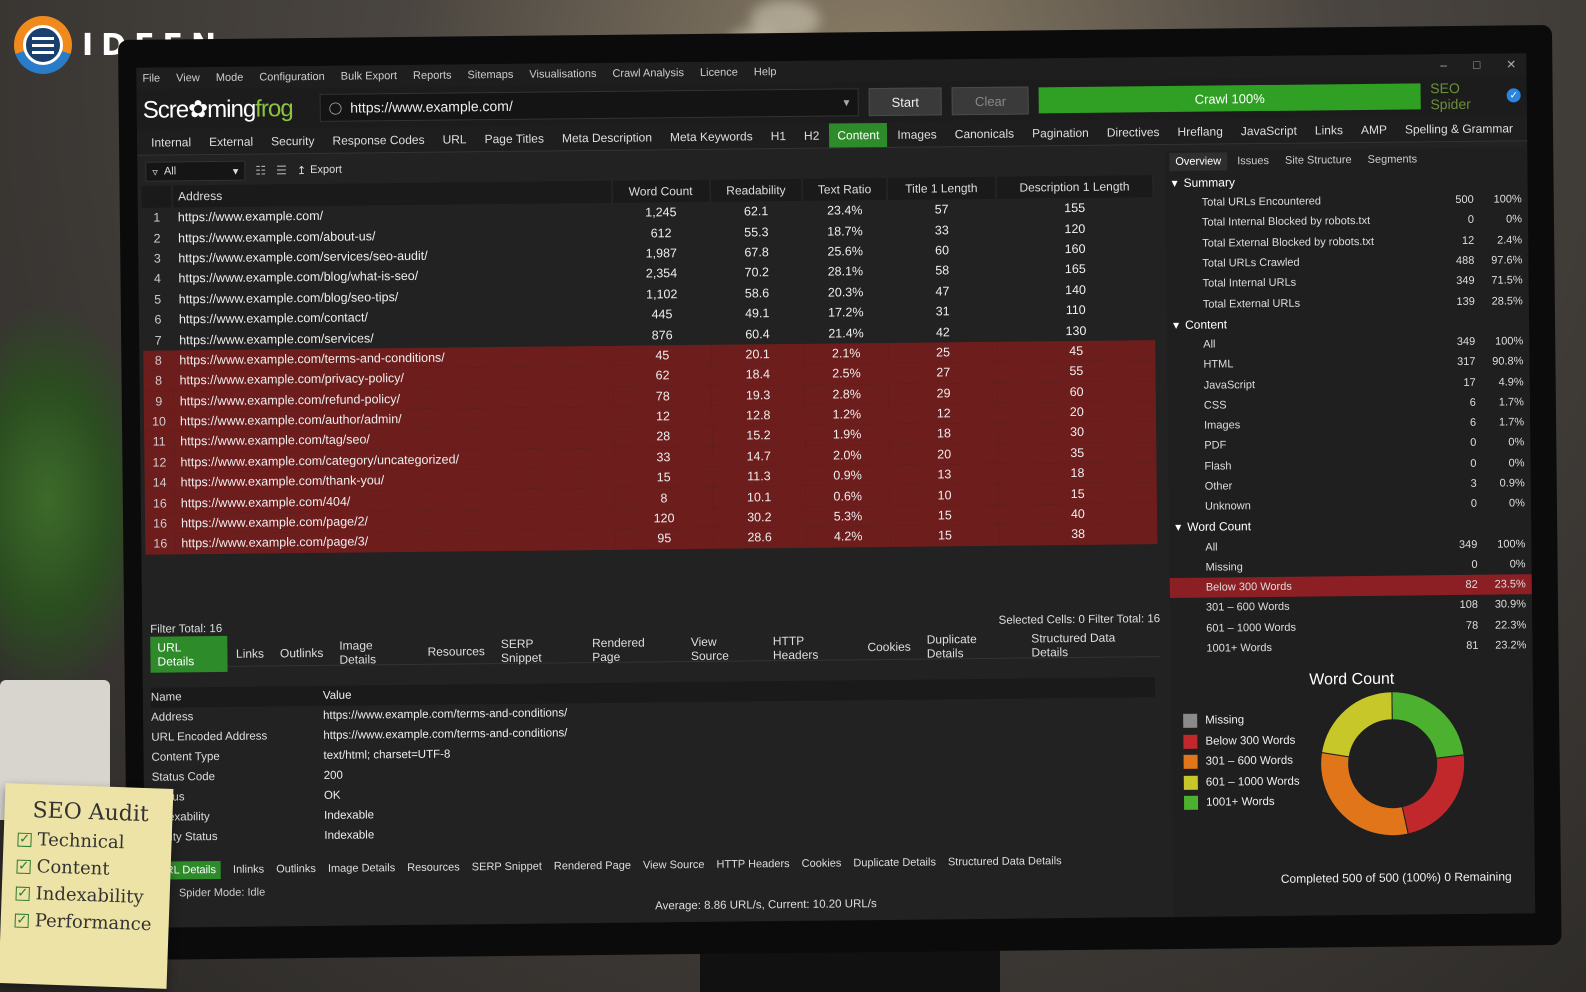  Describe the element at coordinates (756, 252) in the screenshot. I see `table-cell: 67.8` at that location.